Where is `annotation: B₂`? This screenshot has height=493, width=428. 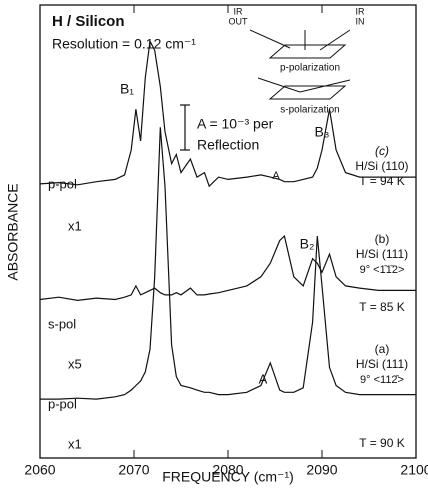 annotation: B₂ is located at coordinates (307, 244).